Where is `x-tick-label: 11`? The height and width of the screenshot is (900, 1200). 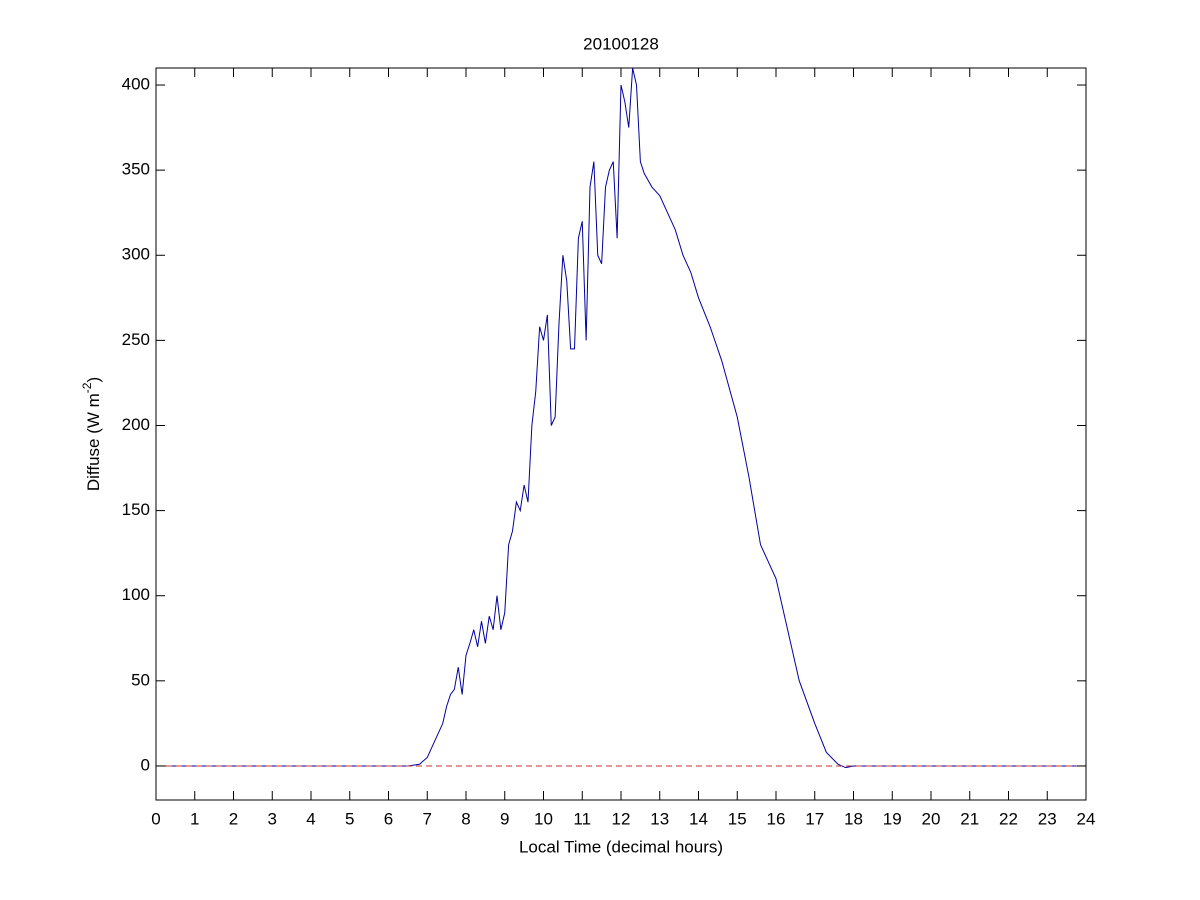
x-tick-label: 11 is located at coordinates (582, 818).